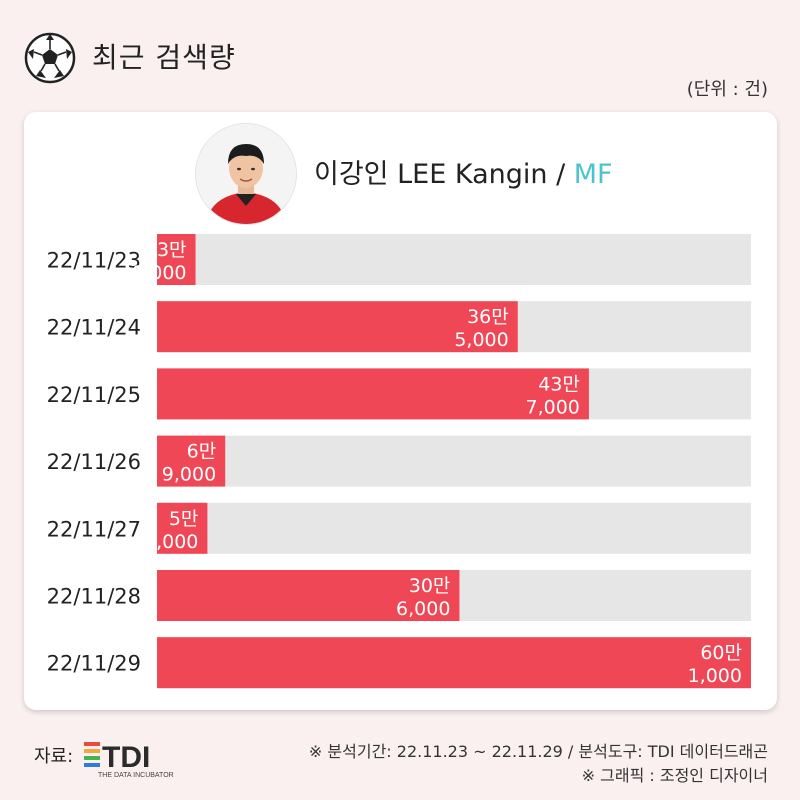  What do you see at coordinates (172, 250) in the screenshot?
I see `bar-value-label: 3만` at bounding box center [172, 250].